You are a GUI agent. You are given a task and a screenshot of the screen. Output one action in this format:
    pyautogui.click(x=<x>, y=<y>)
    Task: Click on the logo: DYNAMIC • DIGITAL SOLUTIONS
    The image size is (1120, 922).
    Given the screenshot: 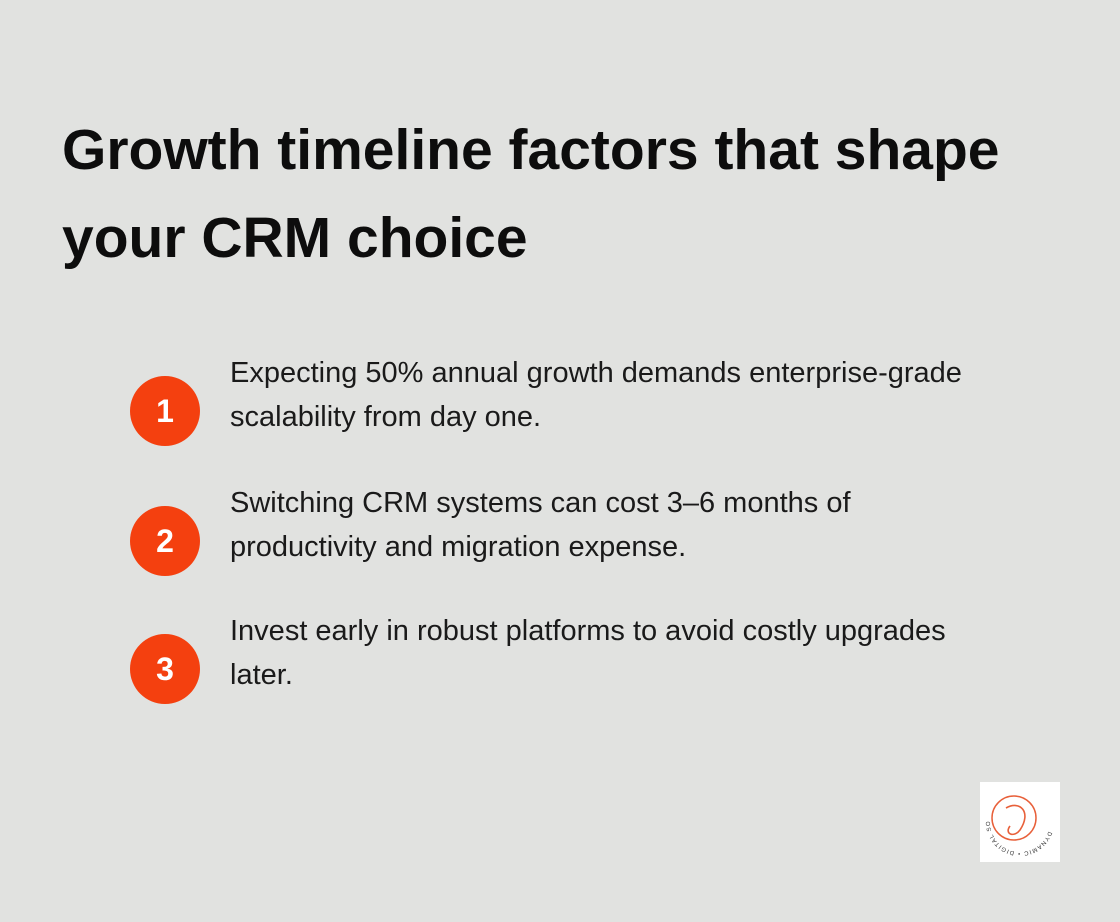 What is the action you would take?
    pyautogui.click(x=1020, y=822)
    